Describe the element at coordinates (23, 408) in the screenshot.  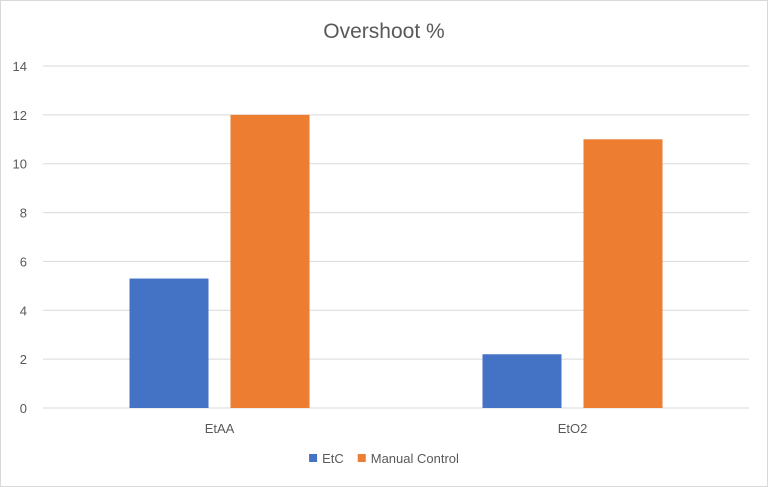
I see `y-tick-label: 0` at that location.